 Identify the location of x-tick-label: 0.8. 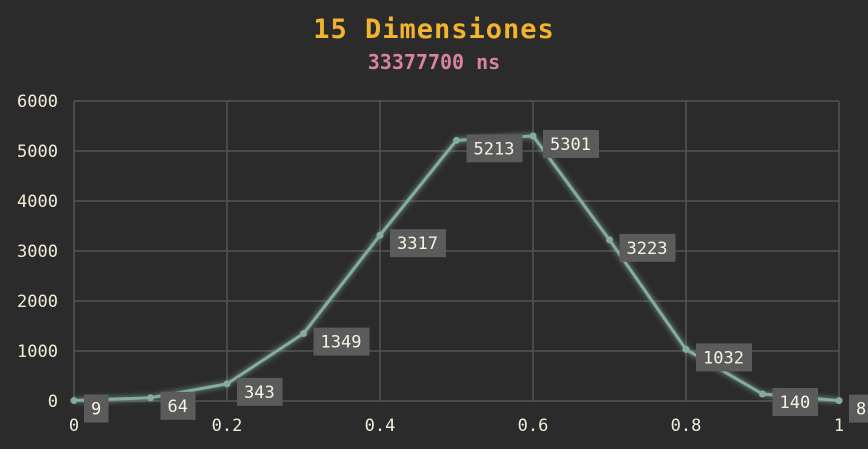
(686, 426).